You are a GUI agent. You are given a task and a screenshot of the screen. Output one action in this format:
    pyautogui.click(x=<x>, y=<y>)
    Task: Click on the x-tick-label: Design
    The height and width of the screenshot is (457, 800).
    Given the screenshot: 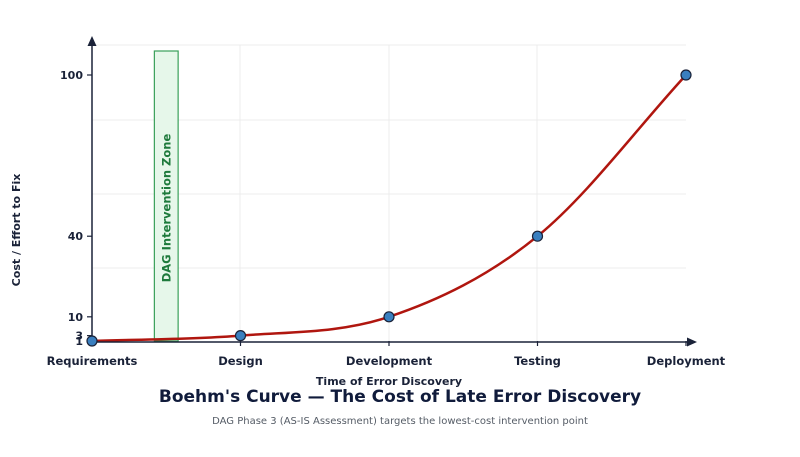 What is the action you would take?
    pyautogui.click(x=240, y=361)
    